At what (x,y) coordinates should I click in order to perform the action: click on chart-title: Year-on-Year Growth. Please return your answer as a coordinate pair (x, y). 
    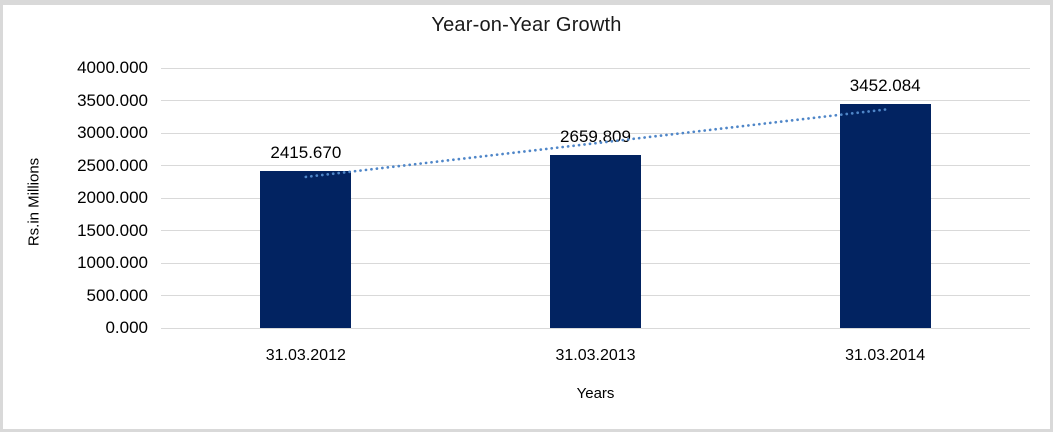
    Looking at the image, I should click on (526, 25).